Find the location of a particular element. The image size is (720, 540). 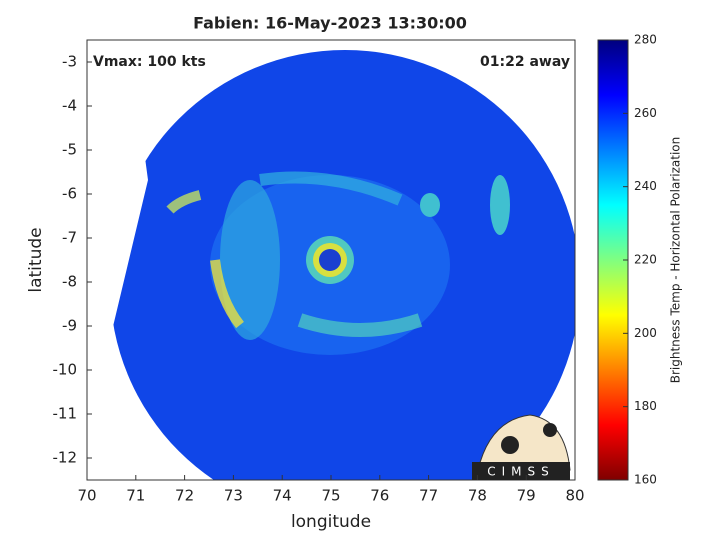

colorbar-tick-label: 240 is located at coordinates (645, 186).